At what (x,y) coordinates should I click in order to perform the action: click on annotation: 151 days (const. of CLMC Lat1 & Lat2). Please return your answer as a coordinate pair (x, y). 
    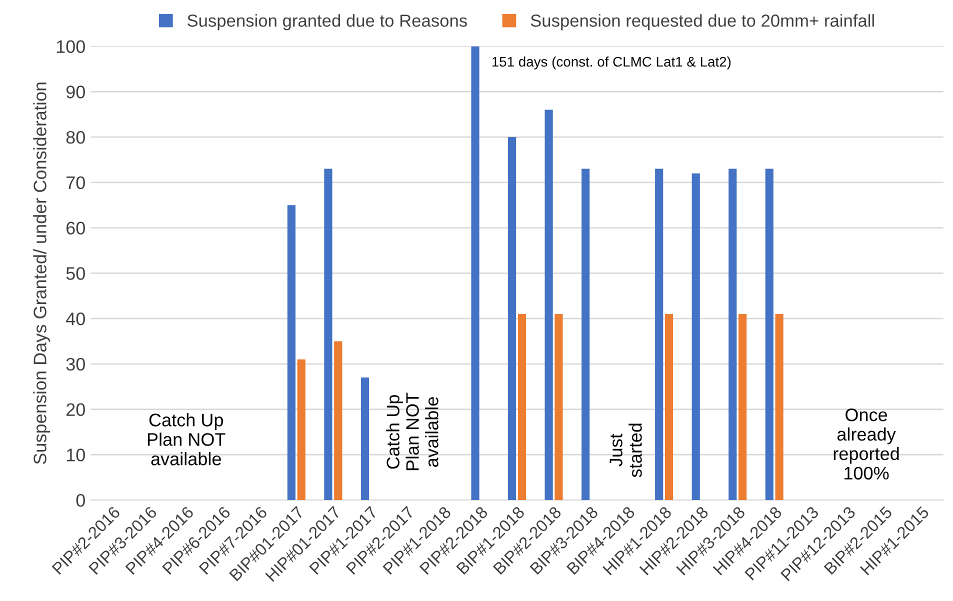
    Looking at the image, I should click on (611, 63).